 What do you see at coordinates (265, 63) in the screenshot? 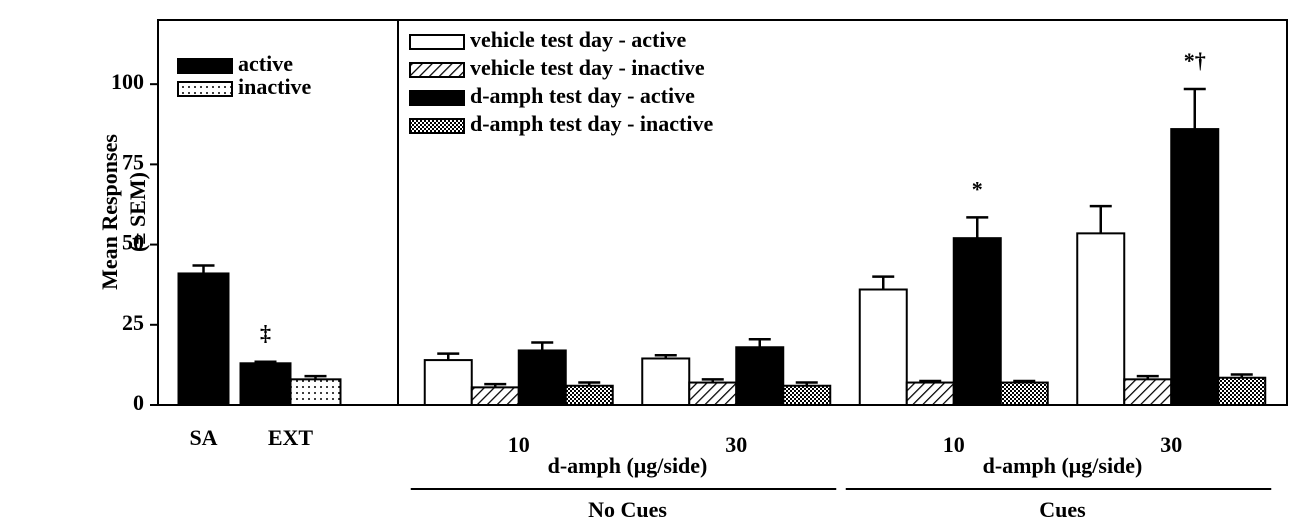
I see `legend-label: active` at bounding box center [265, 63].